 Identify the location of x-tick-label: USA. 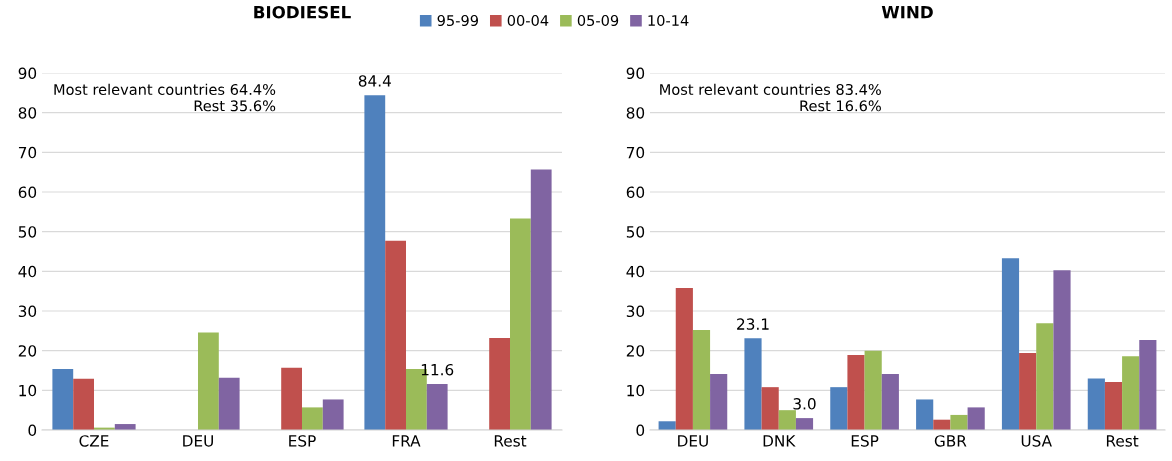
(1036, 441).